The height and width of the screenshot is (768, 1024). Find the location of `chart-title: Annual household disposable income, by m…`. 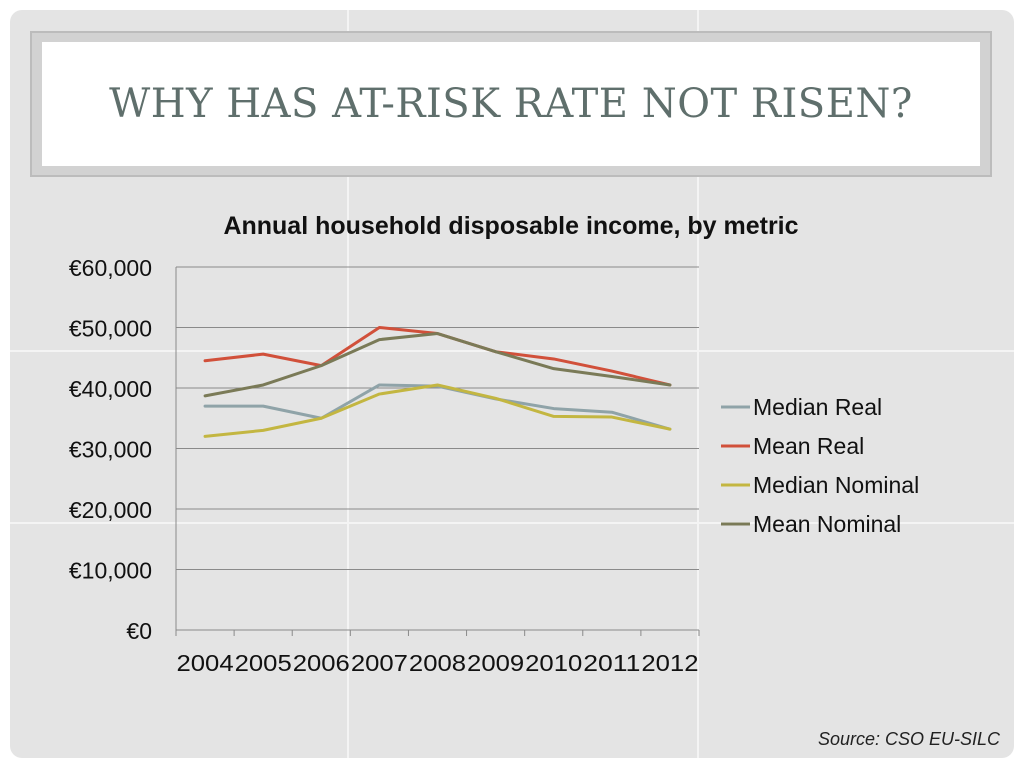

chart-title: Annual household disposable income, by m… is located at coordinates (510, 226).